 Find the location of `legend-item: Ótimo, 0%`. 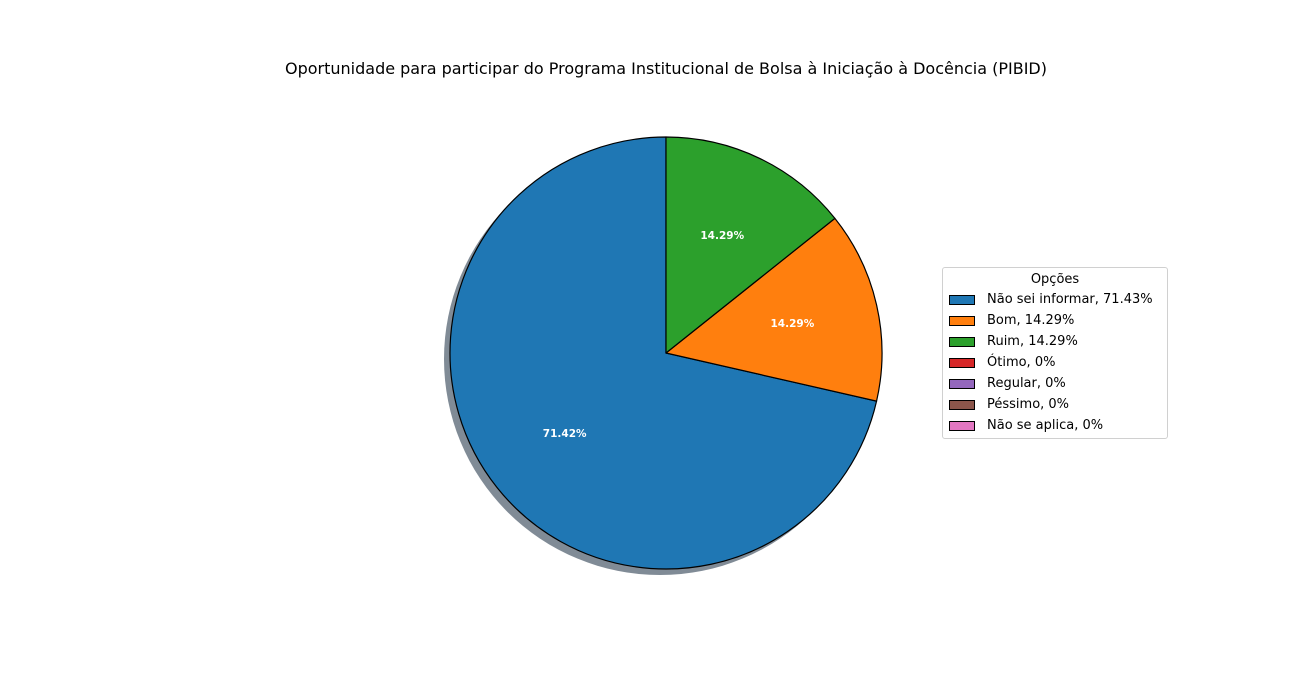

legend-item: Ótimo, 0% is located at coordinates (1055, 362).